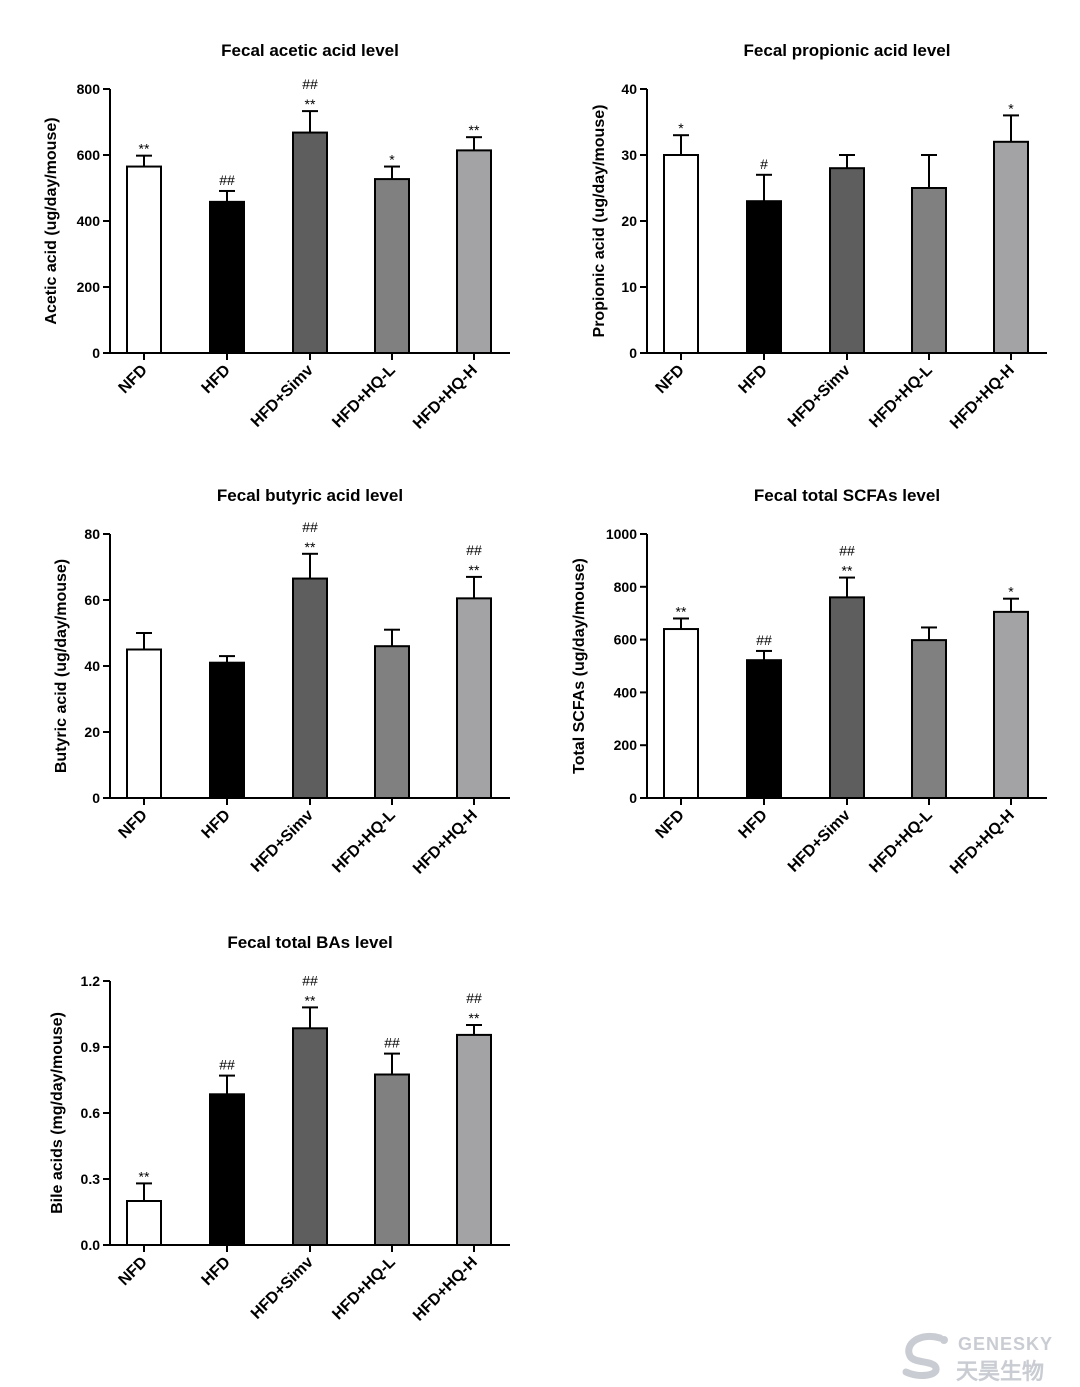  Describe the element at coordinates (57, 1113) in the screenshot. I see `y-axis-label: Bile acids (mg/day/mouse)` at that location.